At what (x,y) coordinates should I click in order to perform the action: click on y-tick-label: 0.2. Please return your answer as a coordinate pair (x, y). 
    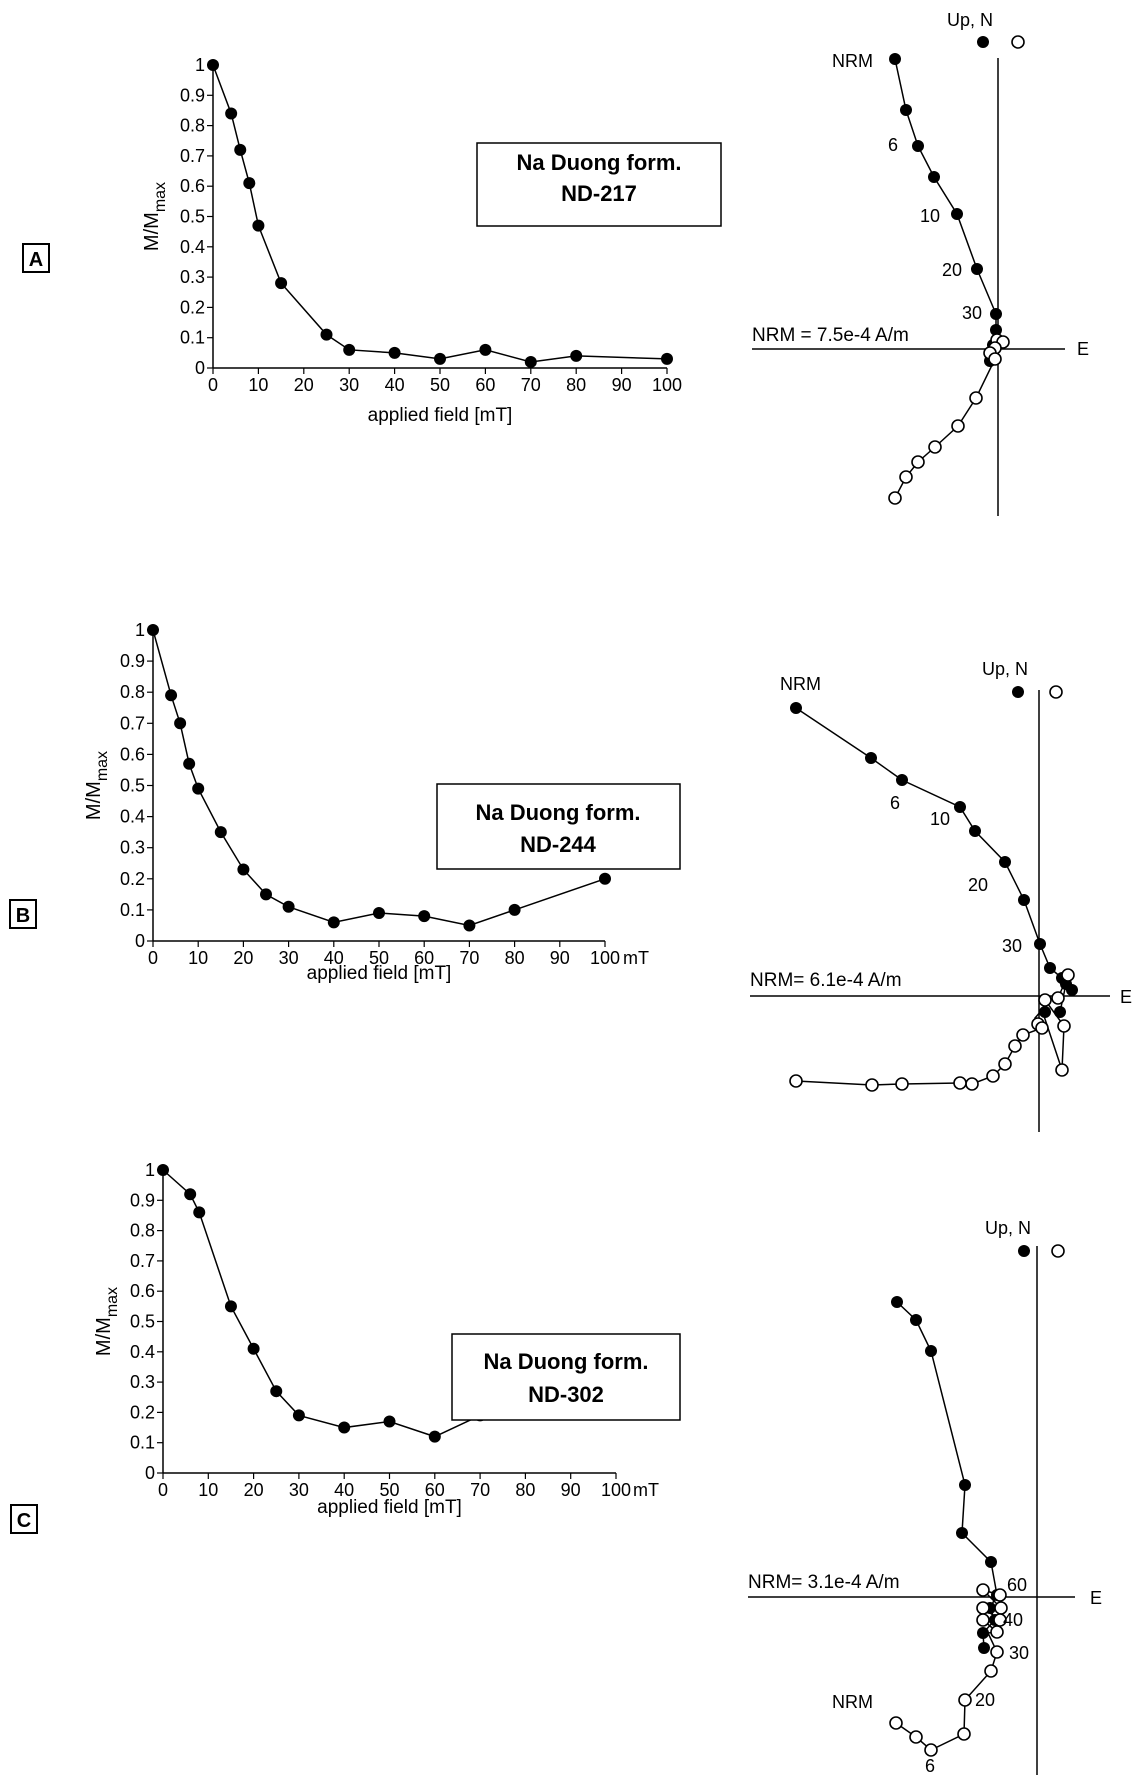
    Looking at the image, I should click on (132, 879).